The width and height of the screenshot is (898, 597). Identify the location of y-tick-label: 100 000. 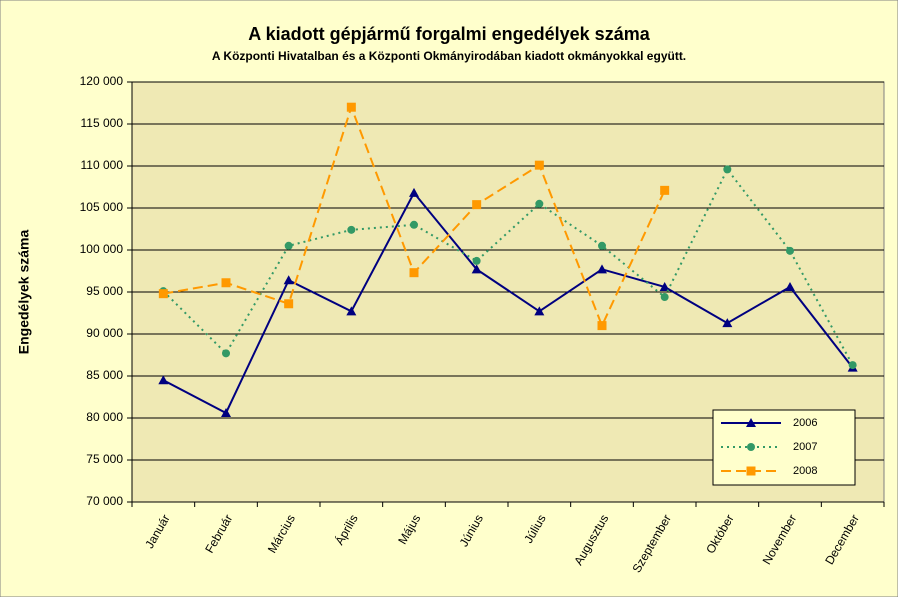
(102, 249).